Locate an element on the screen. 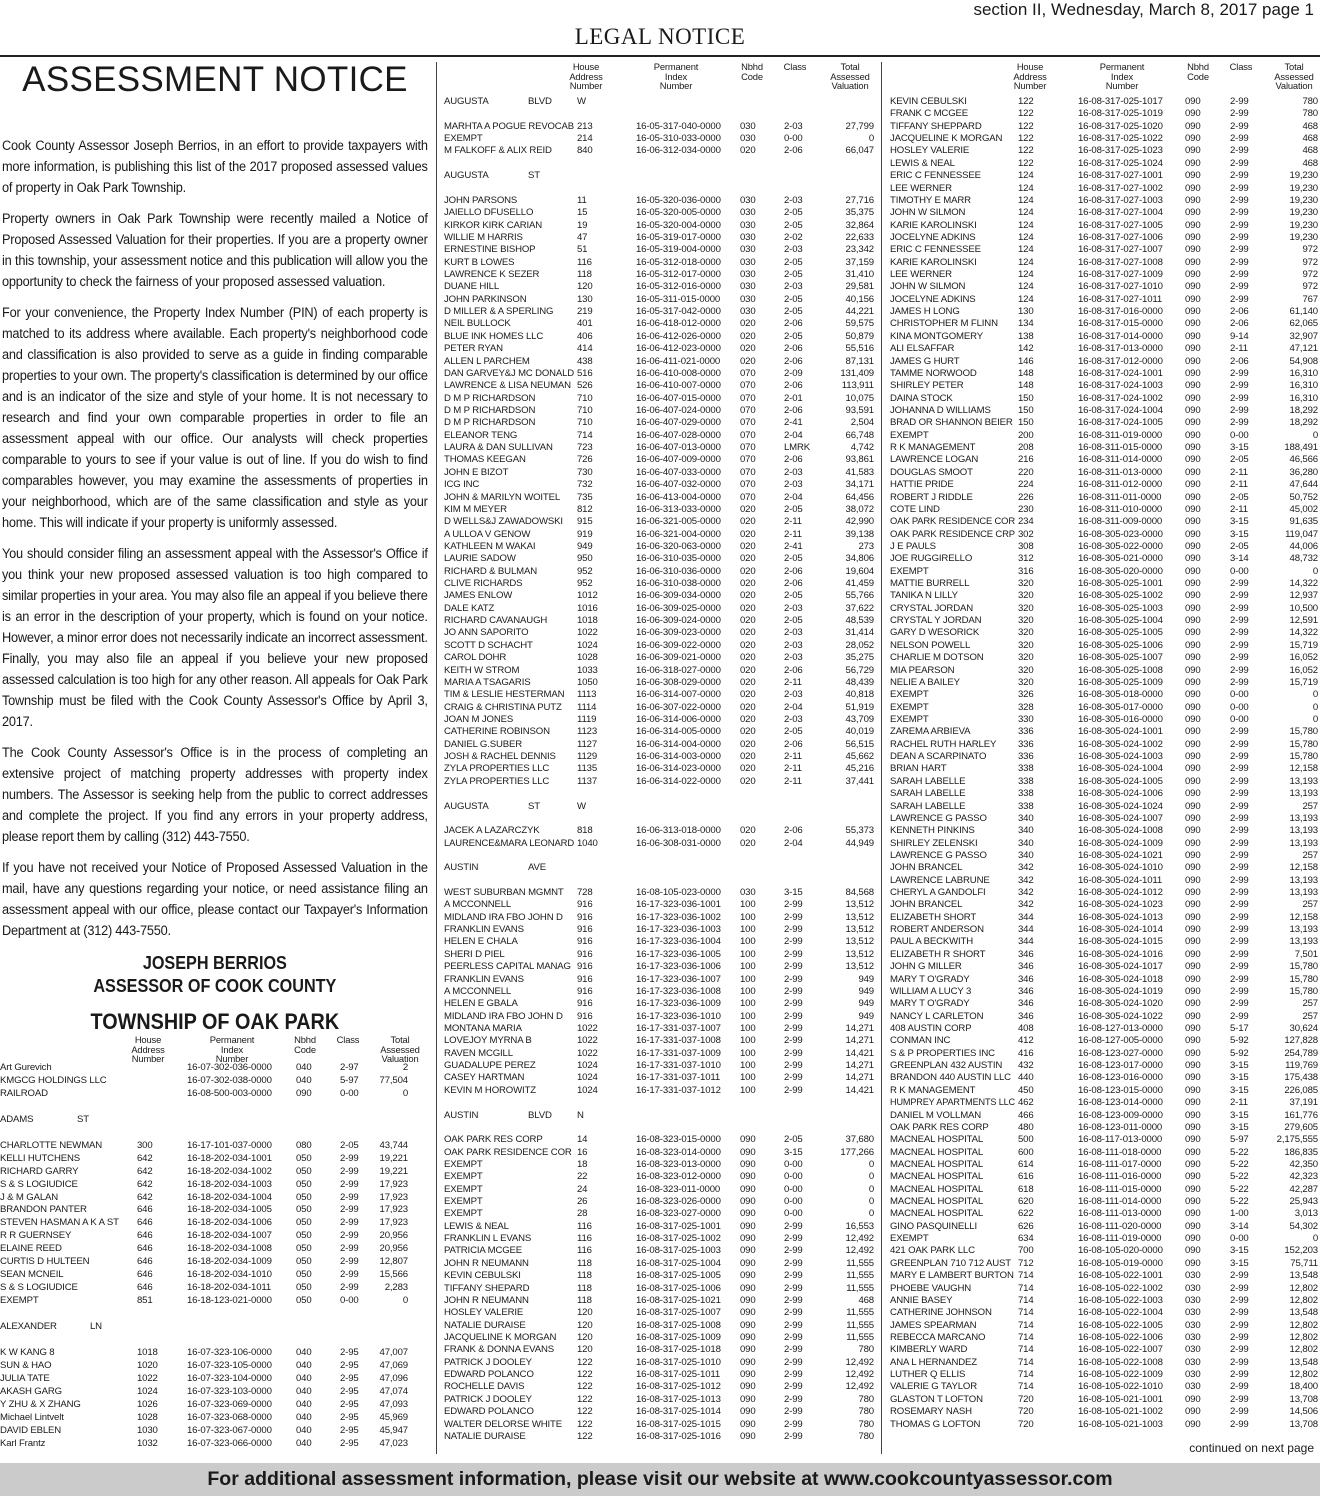 Image resolution: width=1320 pixels, height=1496 pixels. legal-notice-heading: LEGAL NOTICE is located at coordinates (660, 36).